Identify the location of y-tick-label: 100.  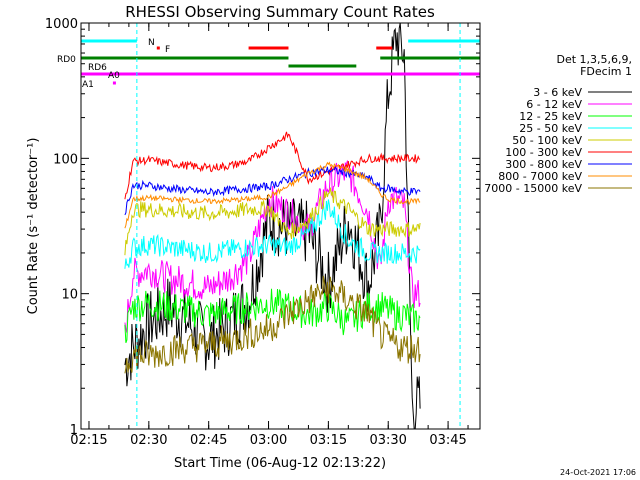
(65, 159).